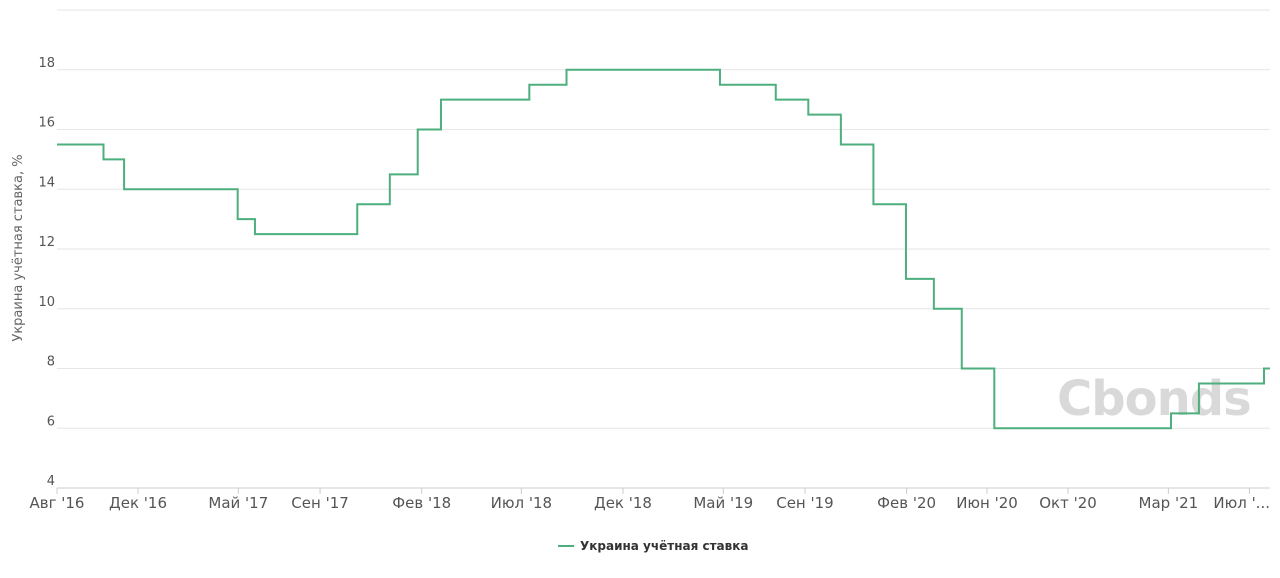  What do you see at coordinates (51, 421) in the screenshot?
I see `y-tick-label: 6` at bounding box center [51, 421].